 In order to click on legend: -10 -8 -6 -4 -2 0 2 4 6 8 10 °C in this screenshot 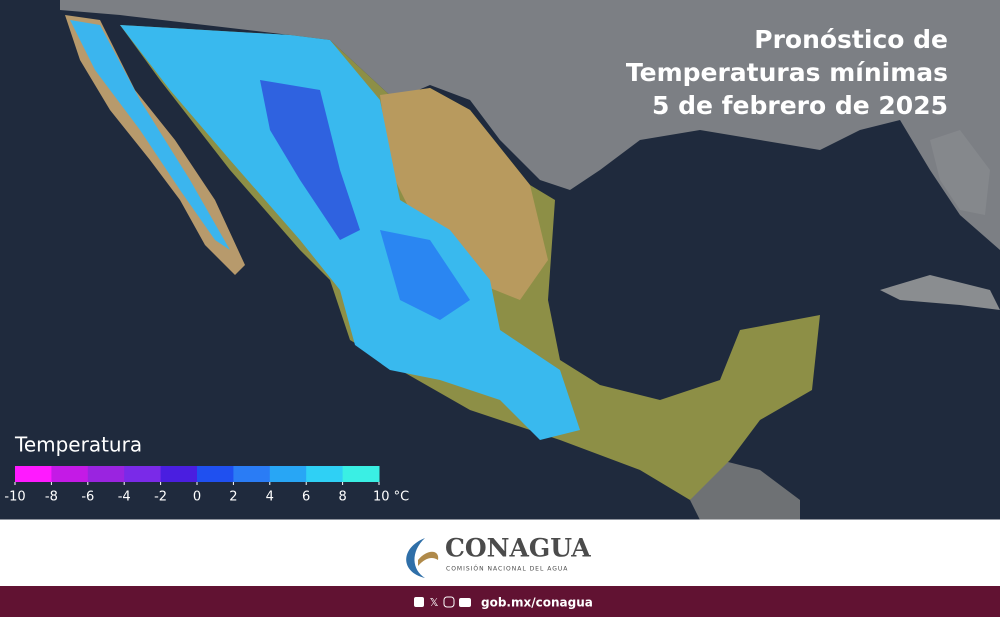, I will do `click(206, 485)`.